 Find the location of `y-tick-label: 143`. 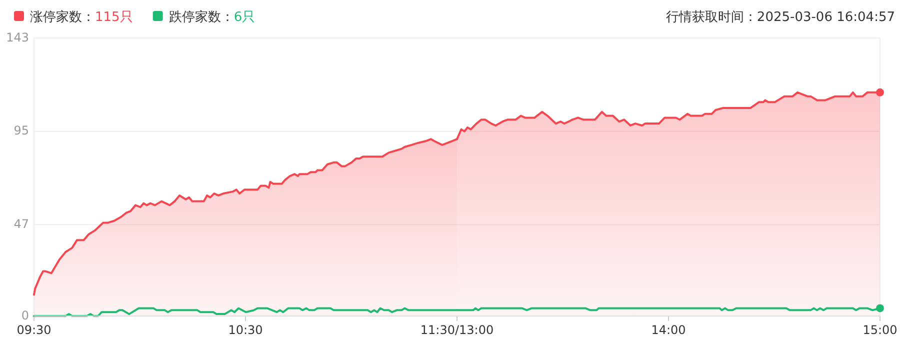

y-tick-label: 143 is located at coordinates (17, 37).